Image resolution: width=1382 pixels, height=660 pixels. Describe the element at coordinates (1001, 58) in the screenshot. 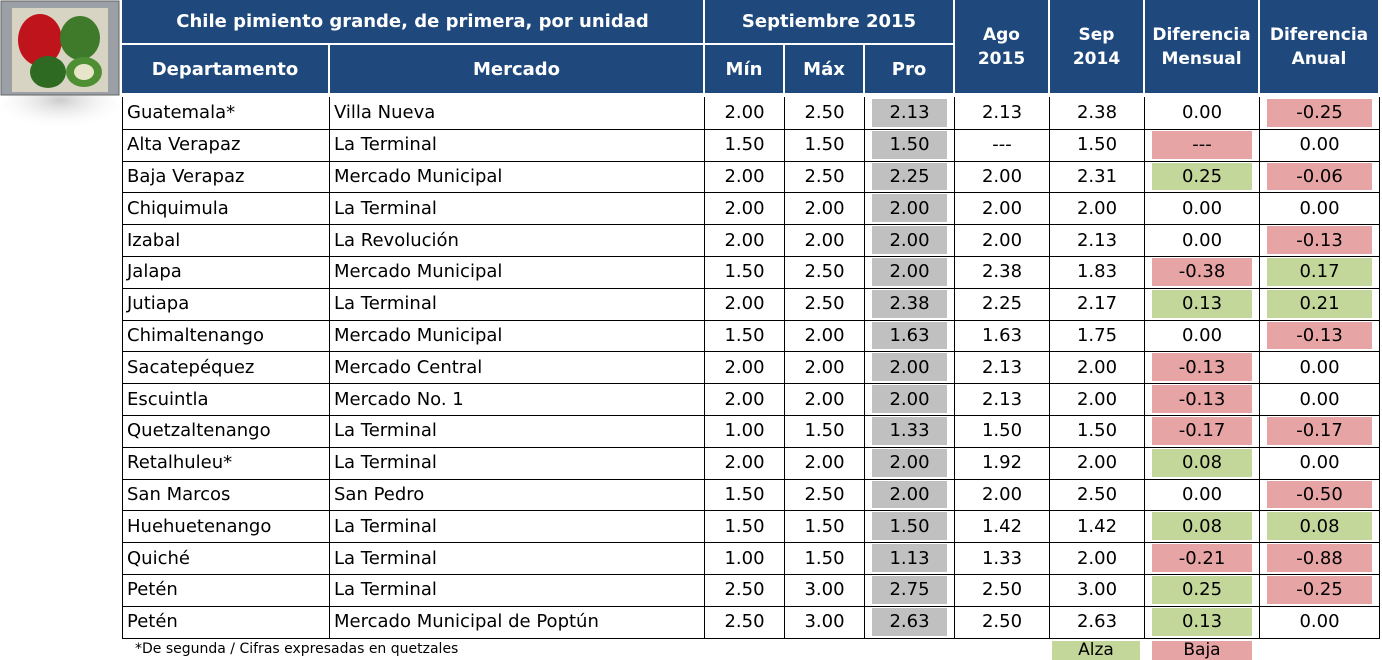

I see `header-line: 2015` at that location.